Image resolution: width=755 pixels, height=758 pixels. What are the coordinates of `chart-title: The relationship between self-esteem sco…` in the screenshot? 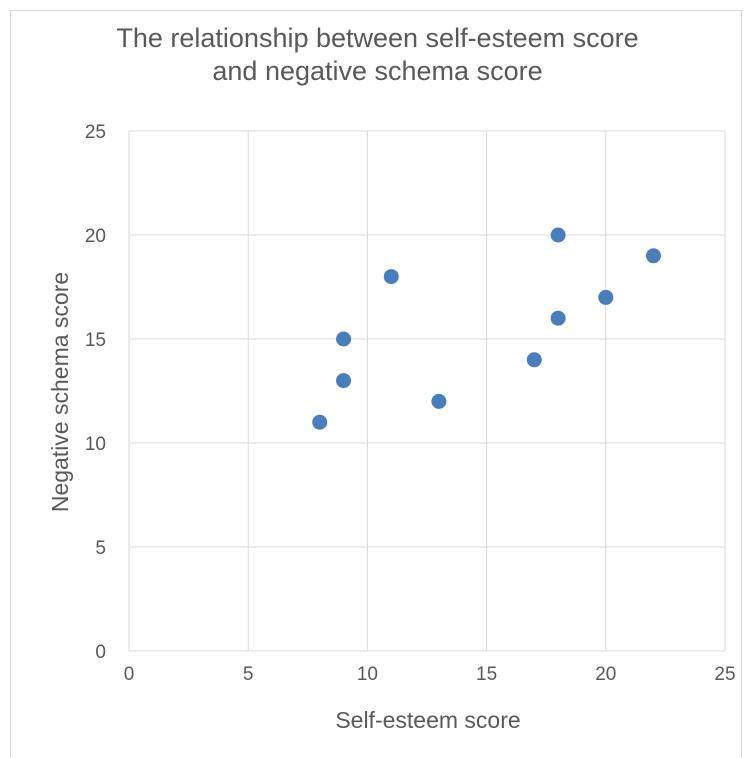 It's located at (377, 54).